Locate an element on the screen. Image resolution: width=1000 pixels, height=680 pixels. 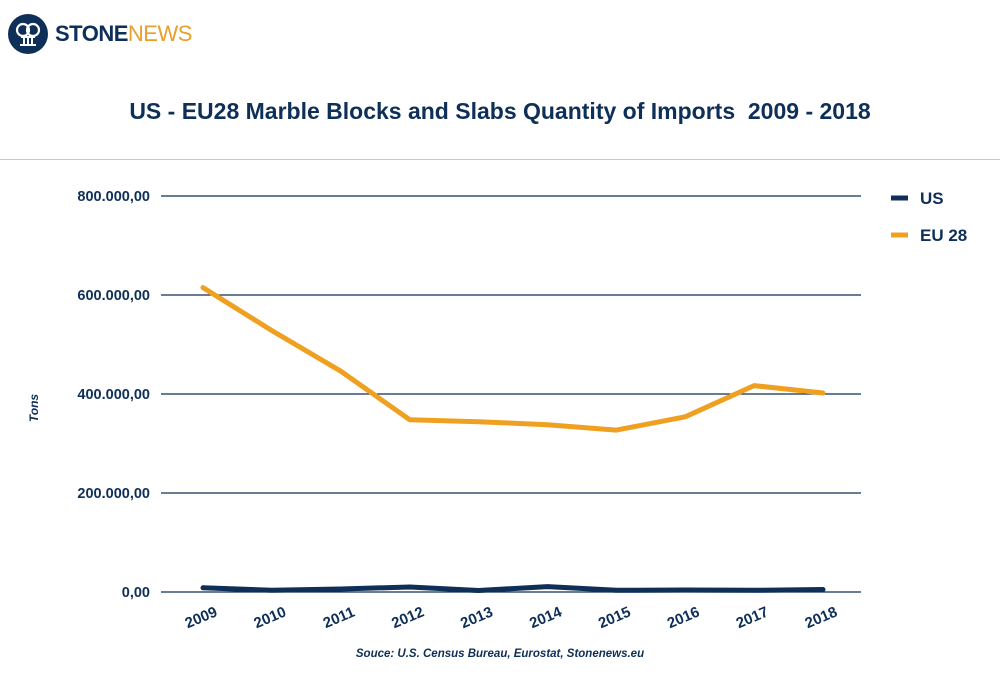
legend-label: EU 28 is located at coordinates (943, 235).